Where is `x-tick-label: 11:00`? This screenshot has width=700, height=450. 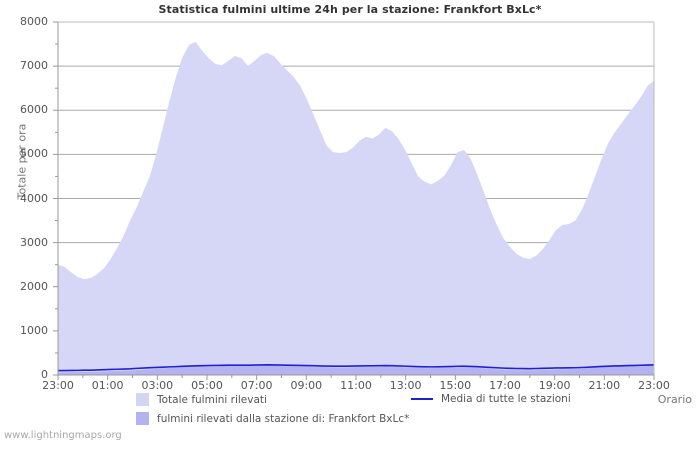
x-tick-label: 11:00 is located at coordinates (356, 385).